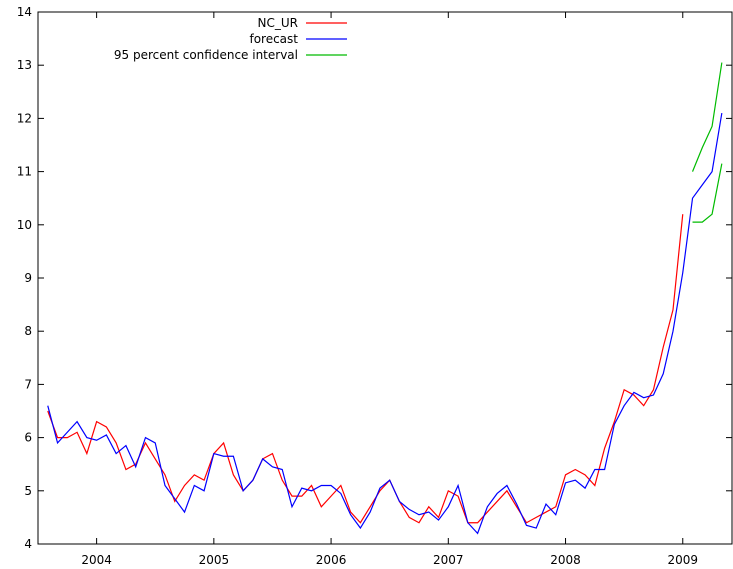  I want to click on y-tick-label: 14, so click(24, 12).